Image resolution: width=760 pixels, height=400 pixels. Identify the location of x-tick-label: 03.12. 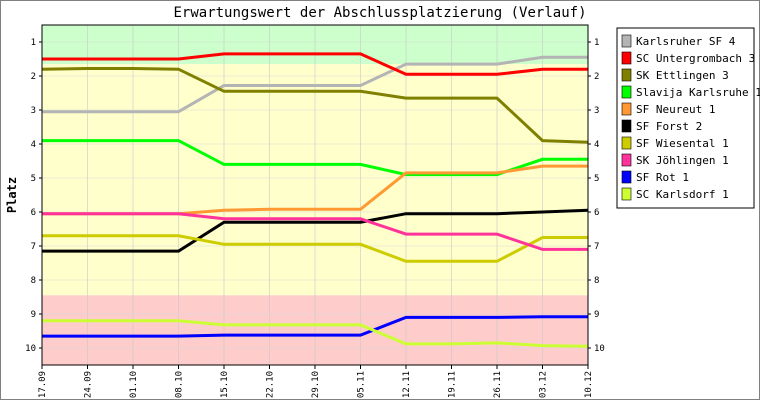
(544, 384).